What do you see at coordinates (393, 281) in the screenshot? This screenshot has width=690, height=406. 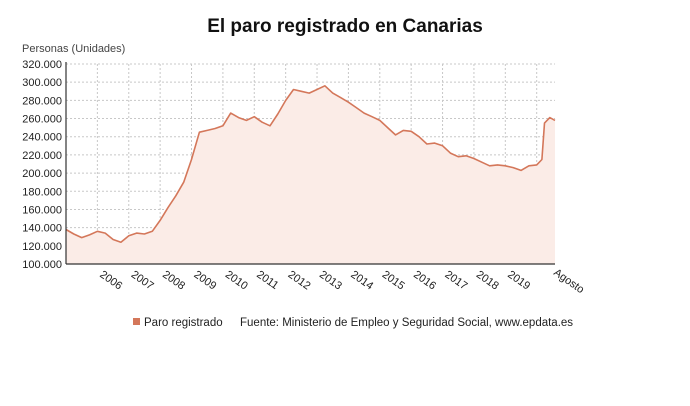 I see `x-tick-label: 2015` at bounding box center [393, 281].